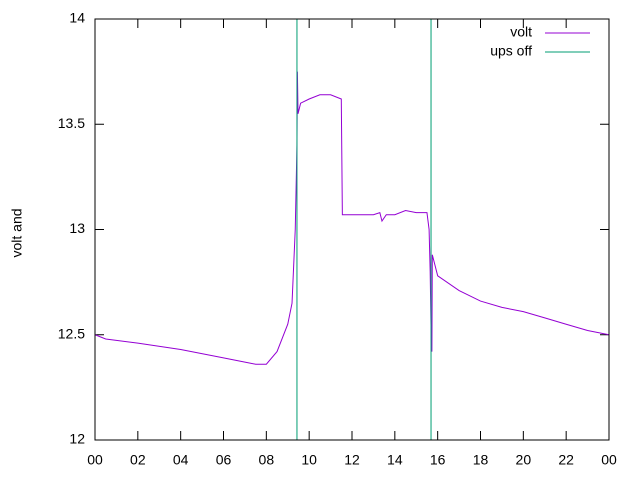 Image resolution: width=640 pixels, height=485 pixels. Describe the element at coordinates (352, 460) in the screenshot. I see `x-tick-label: 12` at that location.